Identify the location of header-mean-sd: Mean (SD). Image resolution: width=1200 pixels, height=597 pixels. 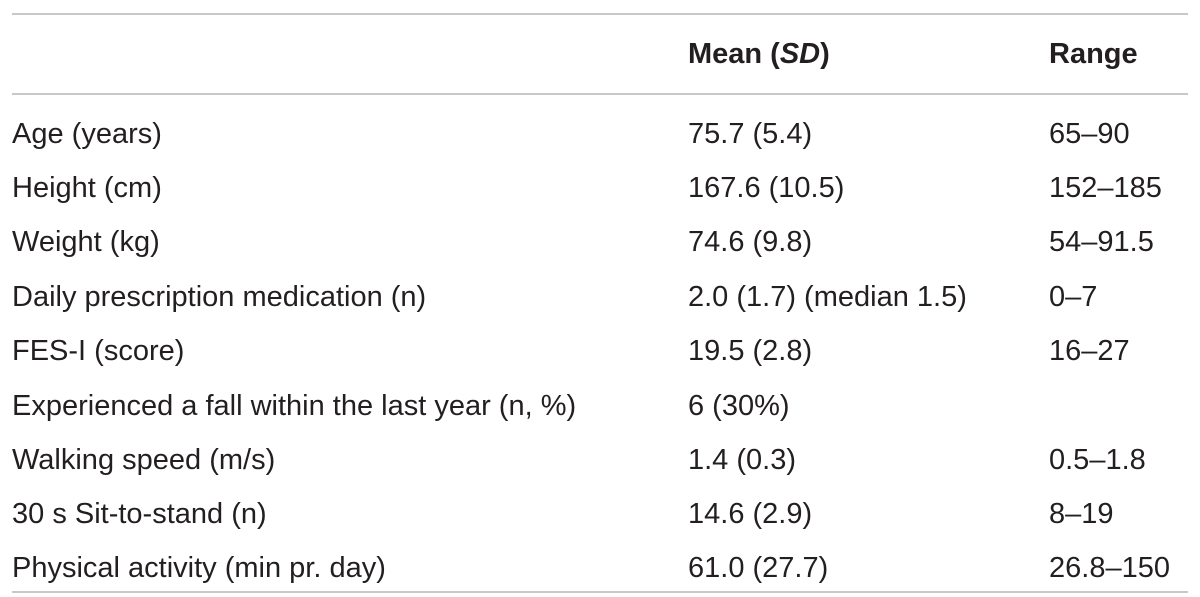
(759, 54).